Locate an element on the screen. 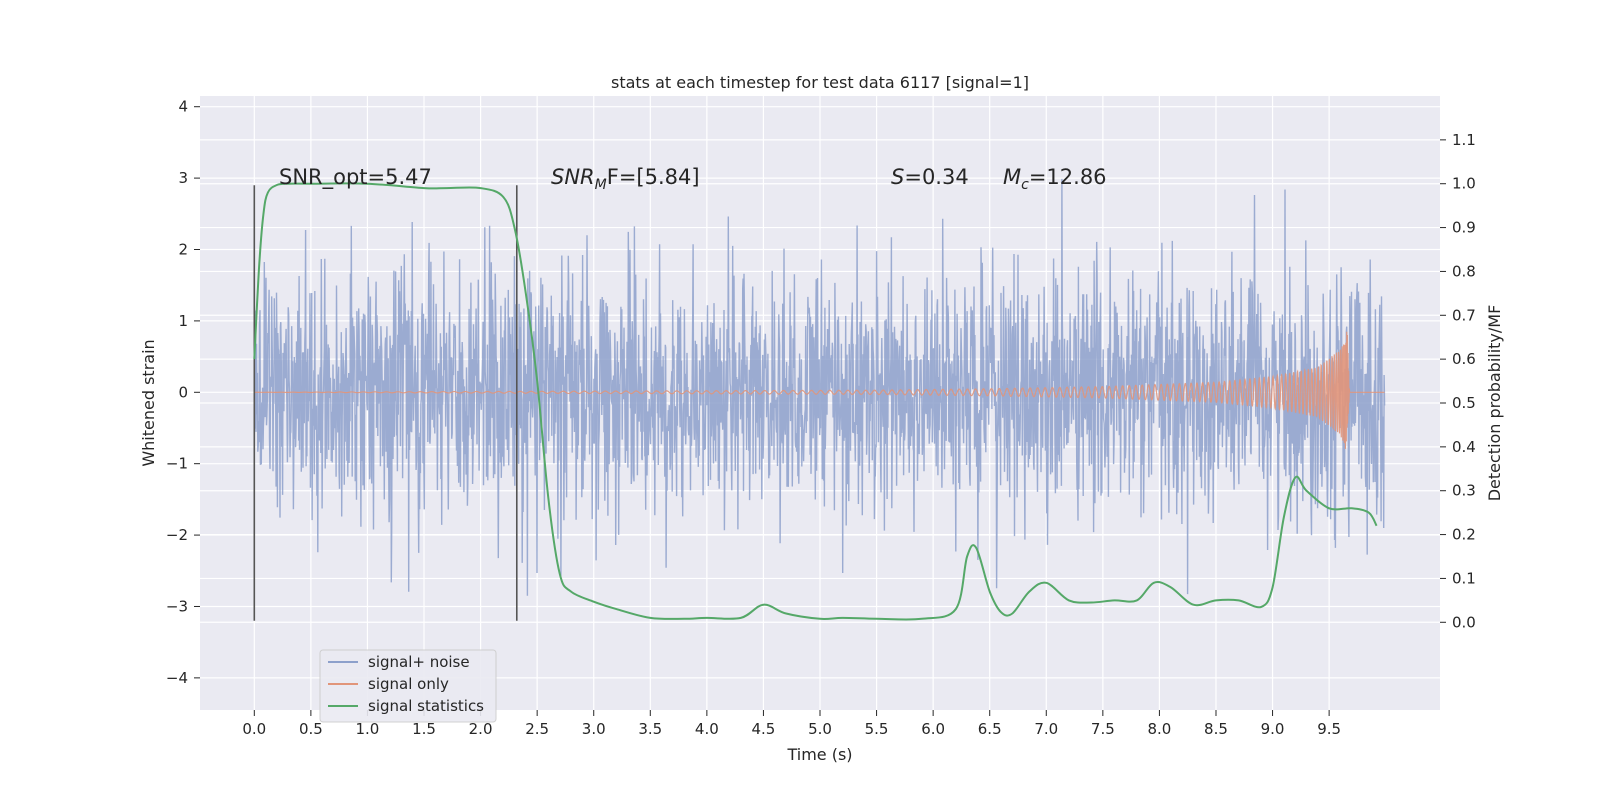 The image size is (1600, 804). x-tick-label: 7.0 is located at coordinates (1046, 729).